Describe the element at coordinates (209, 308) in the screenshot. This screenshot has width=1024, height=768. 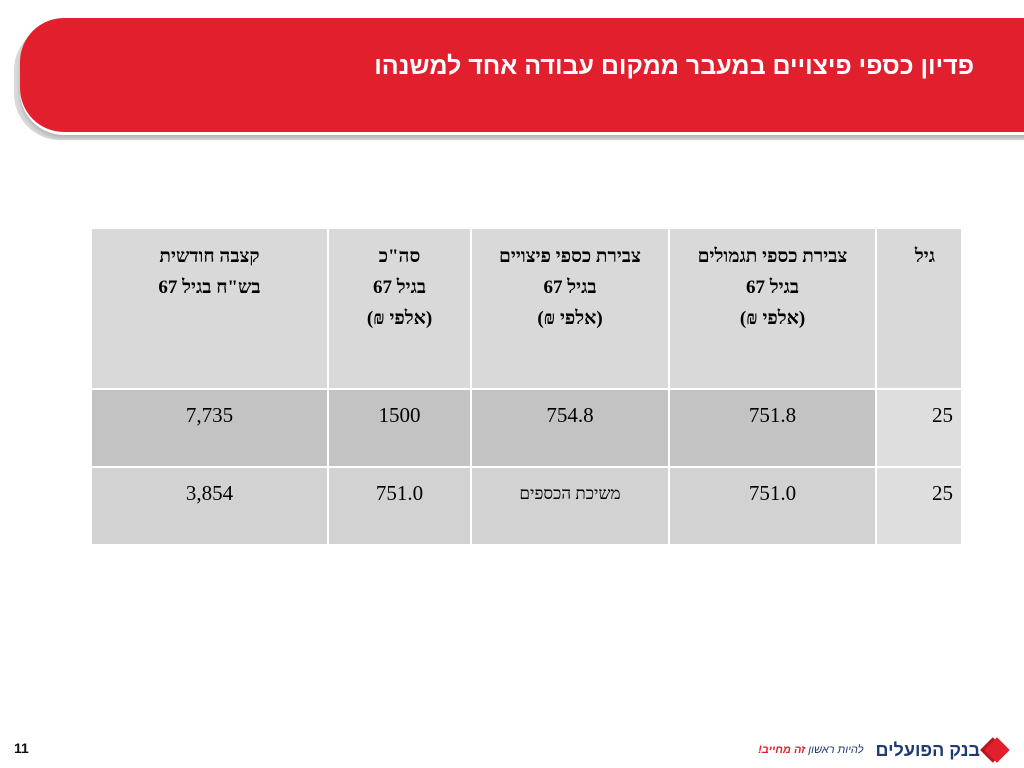
I see `header-pension: קצבה חודשית בש"ח בגיל 67` at that location.